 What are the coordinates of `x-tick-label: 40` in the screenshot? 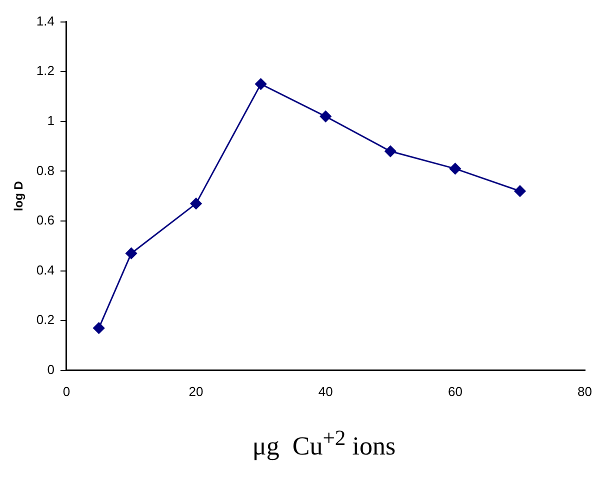 It's located at (325, 391).